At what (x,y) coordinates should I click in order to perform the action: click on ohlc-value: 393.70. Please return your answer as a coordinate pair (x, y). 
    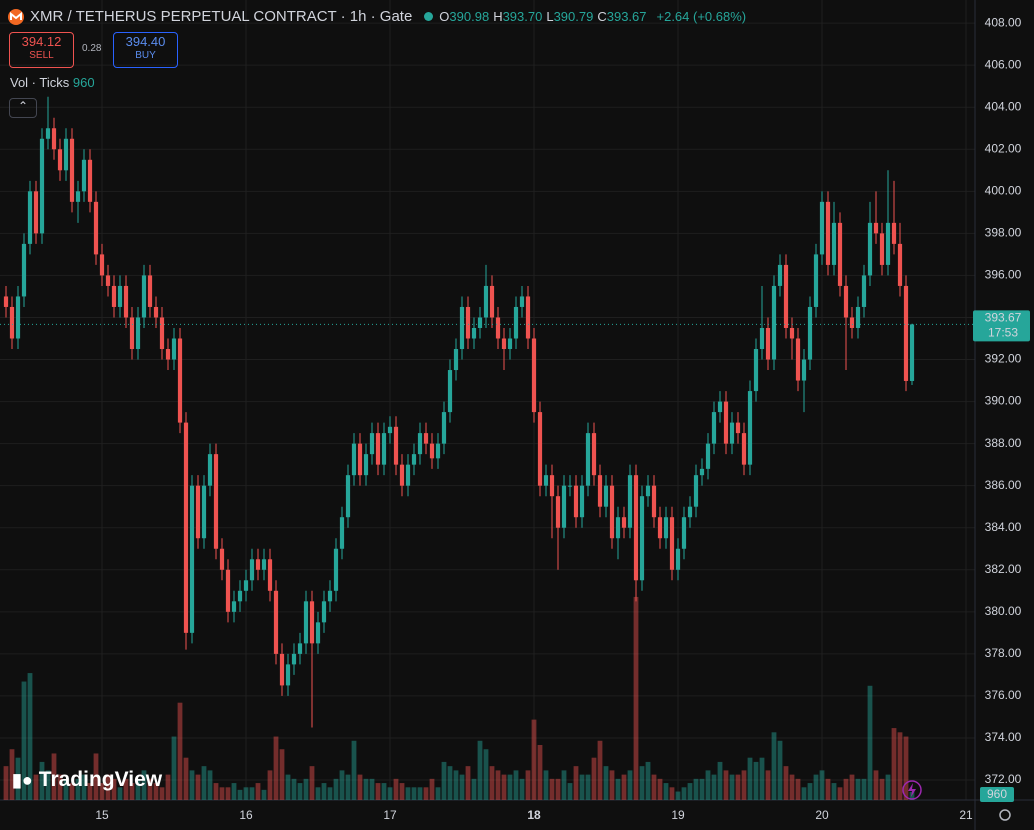
    Looking at the image, I should click on (522, 16).